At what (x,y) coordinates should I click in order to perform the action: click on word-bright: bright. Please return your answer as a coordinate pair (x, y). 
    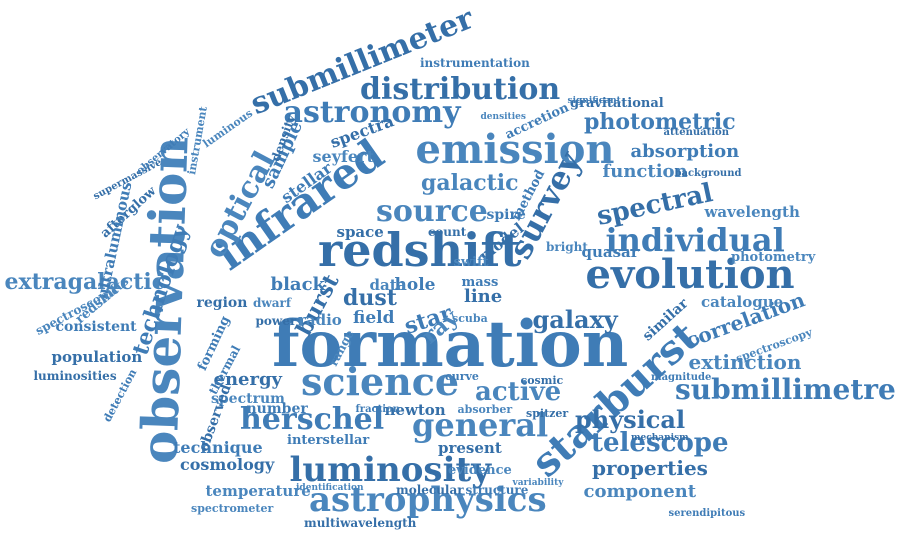
    Looking at the image, I should click on (567, 247).